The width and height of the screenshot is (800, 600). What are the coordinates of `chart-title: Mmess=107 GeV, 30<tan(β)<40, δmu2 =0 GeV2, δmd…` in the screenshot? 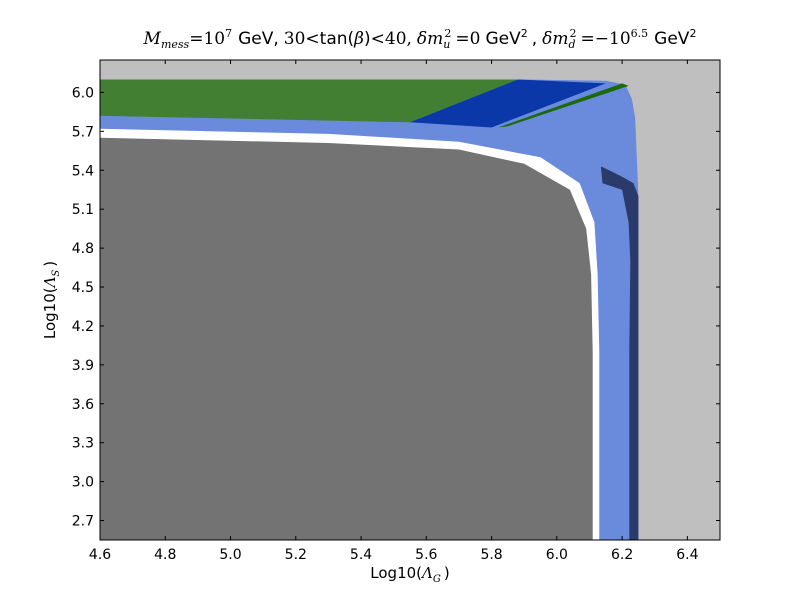 It's located at (420, 39).